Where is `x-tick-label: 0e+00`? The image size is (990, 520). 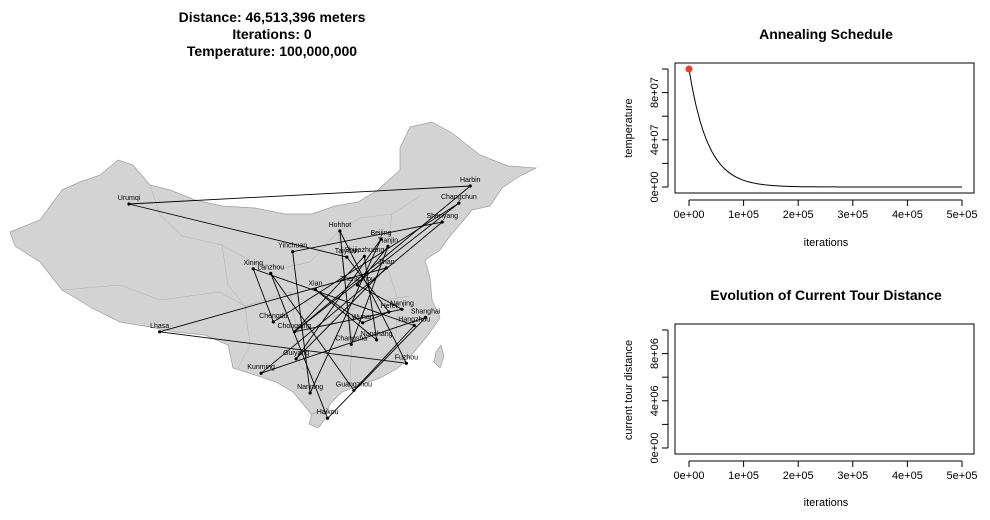 x-tick-label: 0e+00 is located at coordinates (689, 476).